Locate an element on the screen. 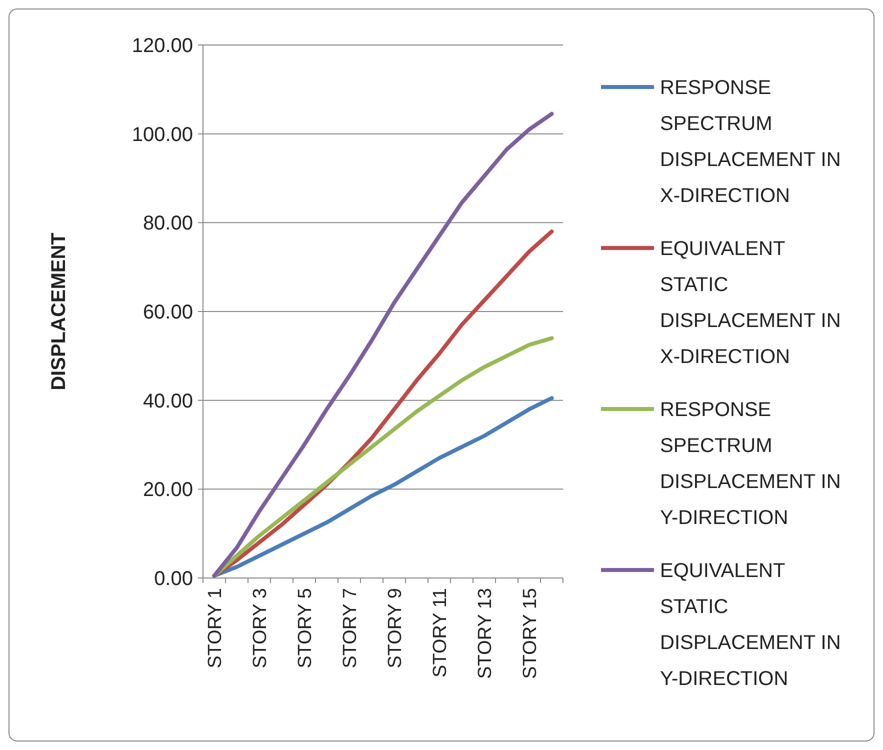 The height and width of the screenshot is (750, 883). x-tick-label: STORY 1 is located at coordinates (215, 628).